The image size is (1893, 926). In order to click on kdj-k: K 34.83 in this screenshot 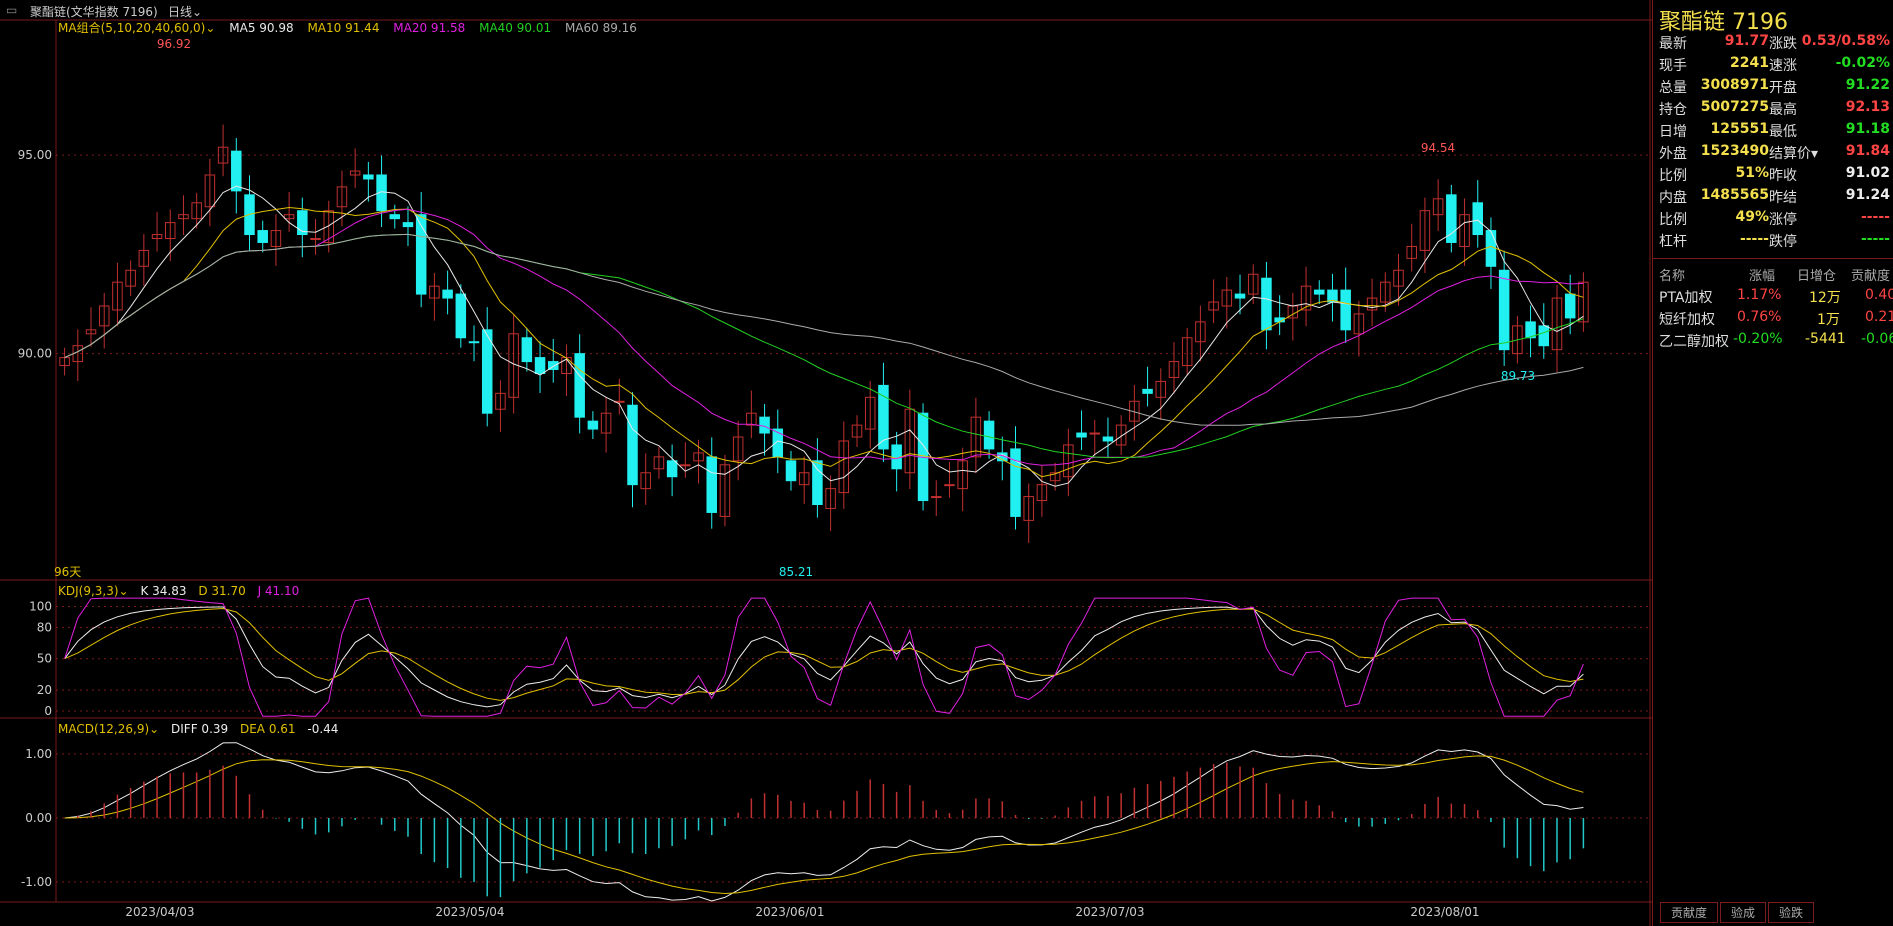, I will do `click(163, 591)`.